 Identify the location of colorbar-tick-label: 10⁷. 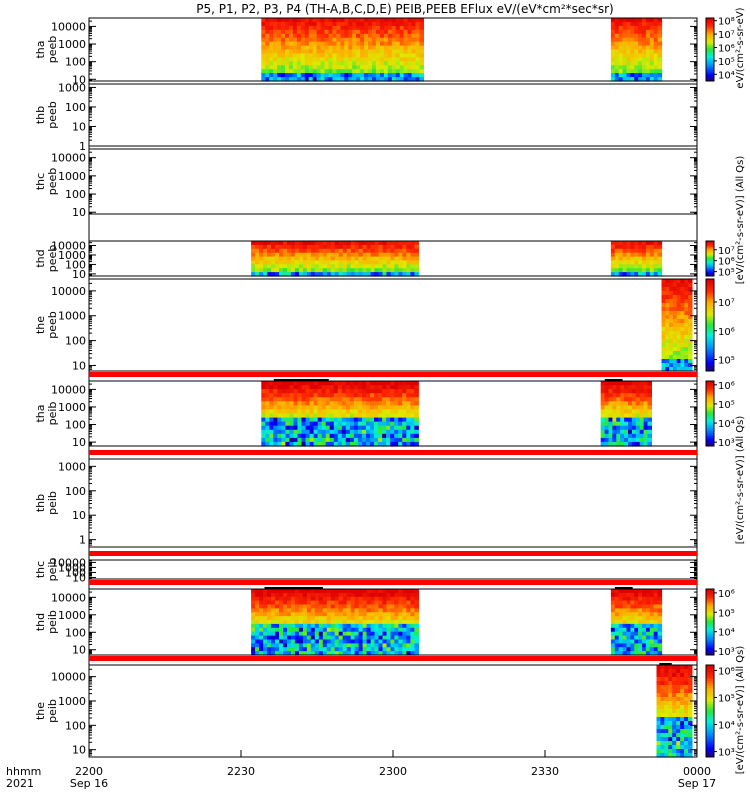
(726, 35).